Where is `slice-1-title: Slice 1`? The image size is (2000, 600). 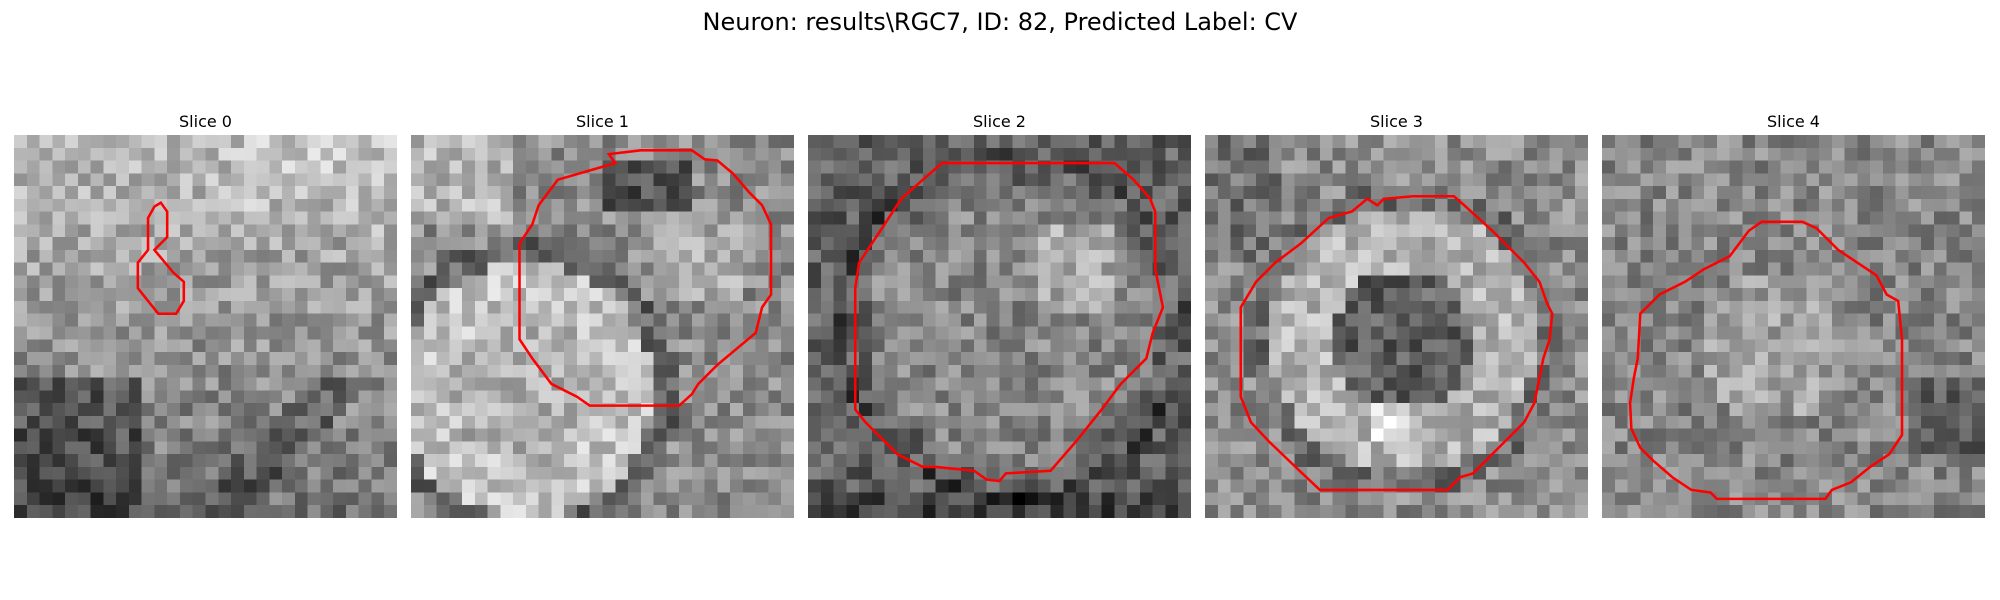
slice-1-title: Slice 1 is located at coordinates (602, 121).